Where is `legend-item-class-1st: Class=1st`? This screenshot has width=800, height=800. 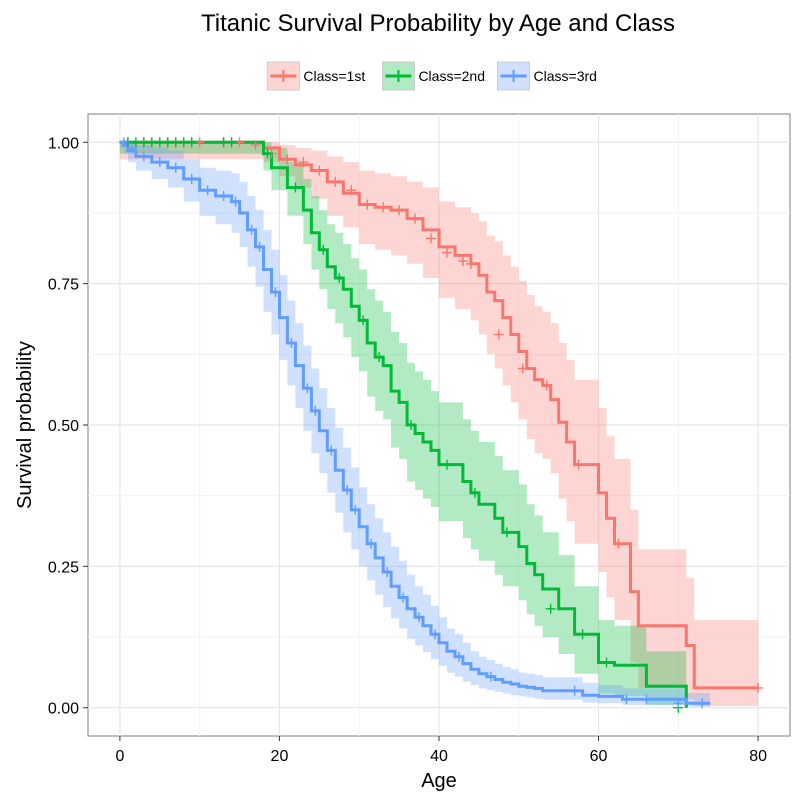
legend-item-class-1st: Class=1st is located at coordinates (315, 76).